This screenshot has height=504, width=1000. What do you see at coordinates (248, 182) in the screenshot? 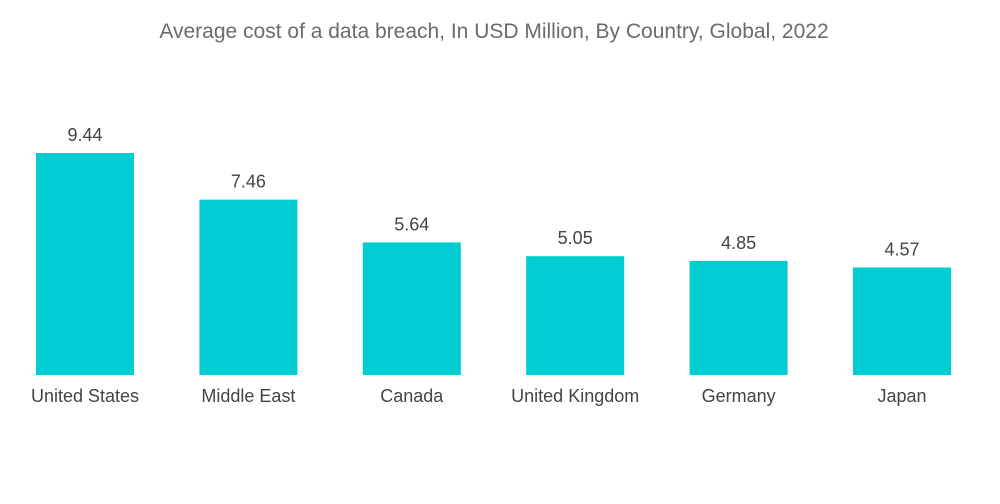
I see `value-label: 7.46` at bounding box center [248, 182].